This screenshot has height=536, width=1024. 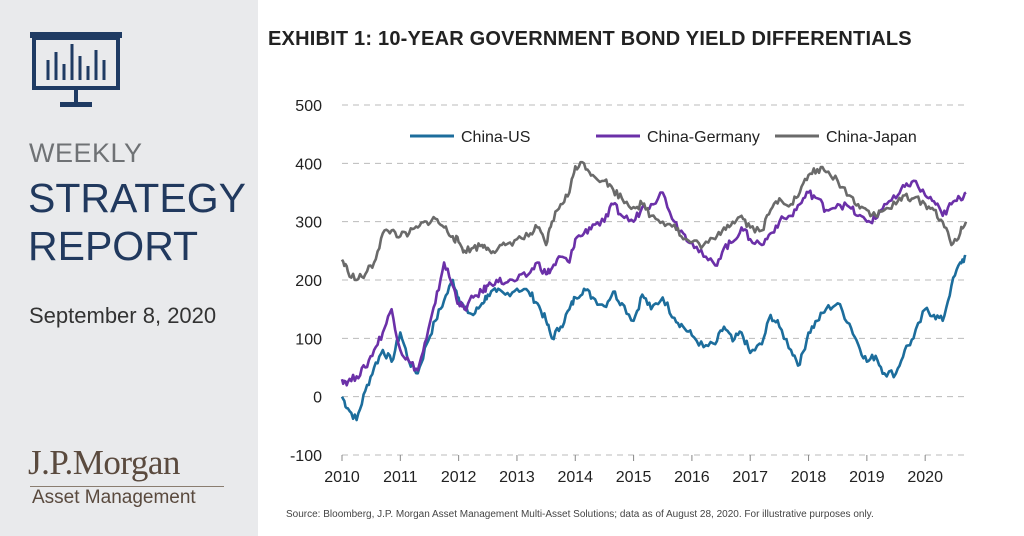 I want to click on report-title: STRATEGY REPORT, so click(x=137, y=222).